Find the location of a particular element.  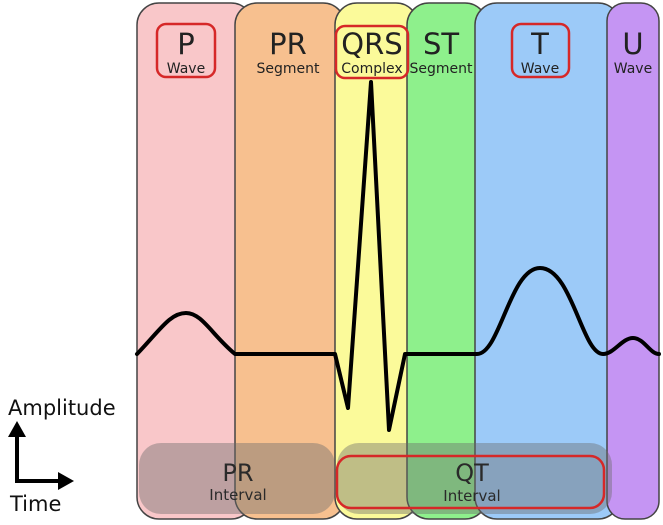

u-wave-subtitle: Wave is located at coordinates (633, 69).